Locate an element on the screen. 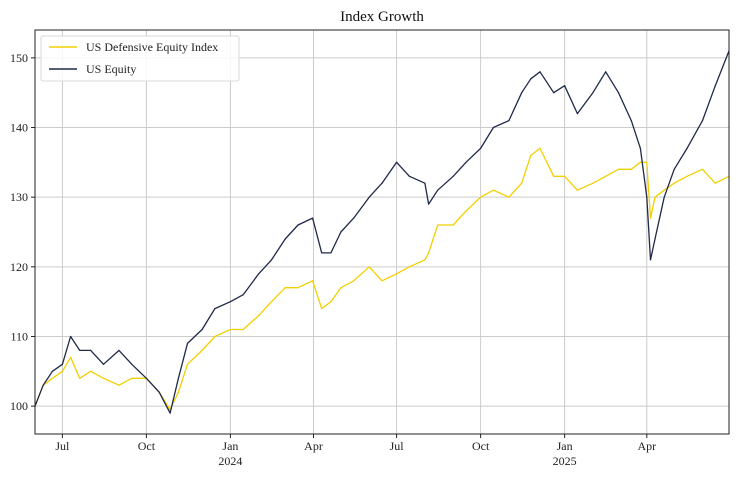  legend-box is located at coordinates (140, 58).